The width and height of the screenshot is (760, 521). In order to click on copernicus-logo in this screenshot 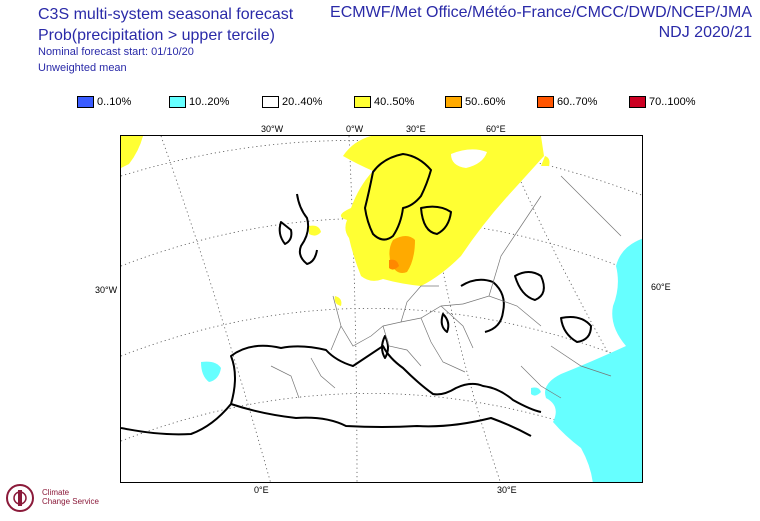, I will do `click(20, 498)`.